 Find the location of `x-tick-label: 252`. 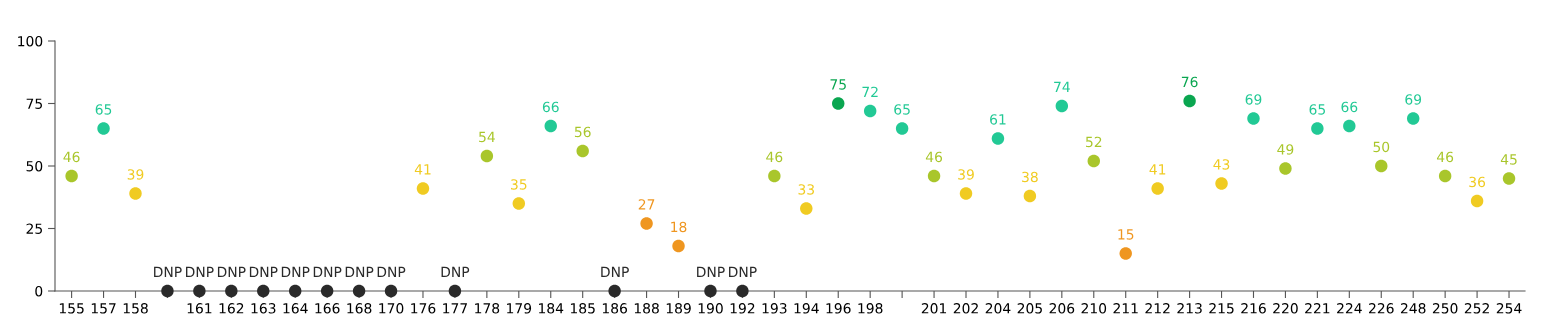

x-tick-label: 252 is located at coordinates (1476, 308).